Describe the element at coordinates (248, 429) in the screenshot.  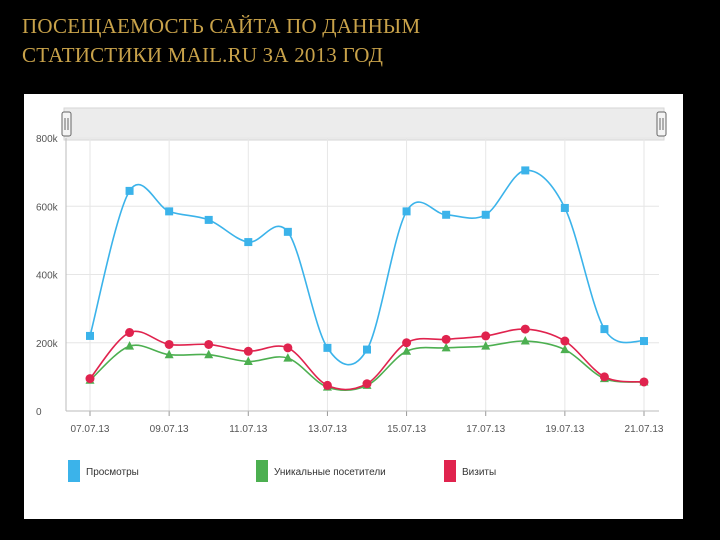
I see `x-tick-label: 11.07.13` at that location.